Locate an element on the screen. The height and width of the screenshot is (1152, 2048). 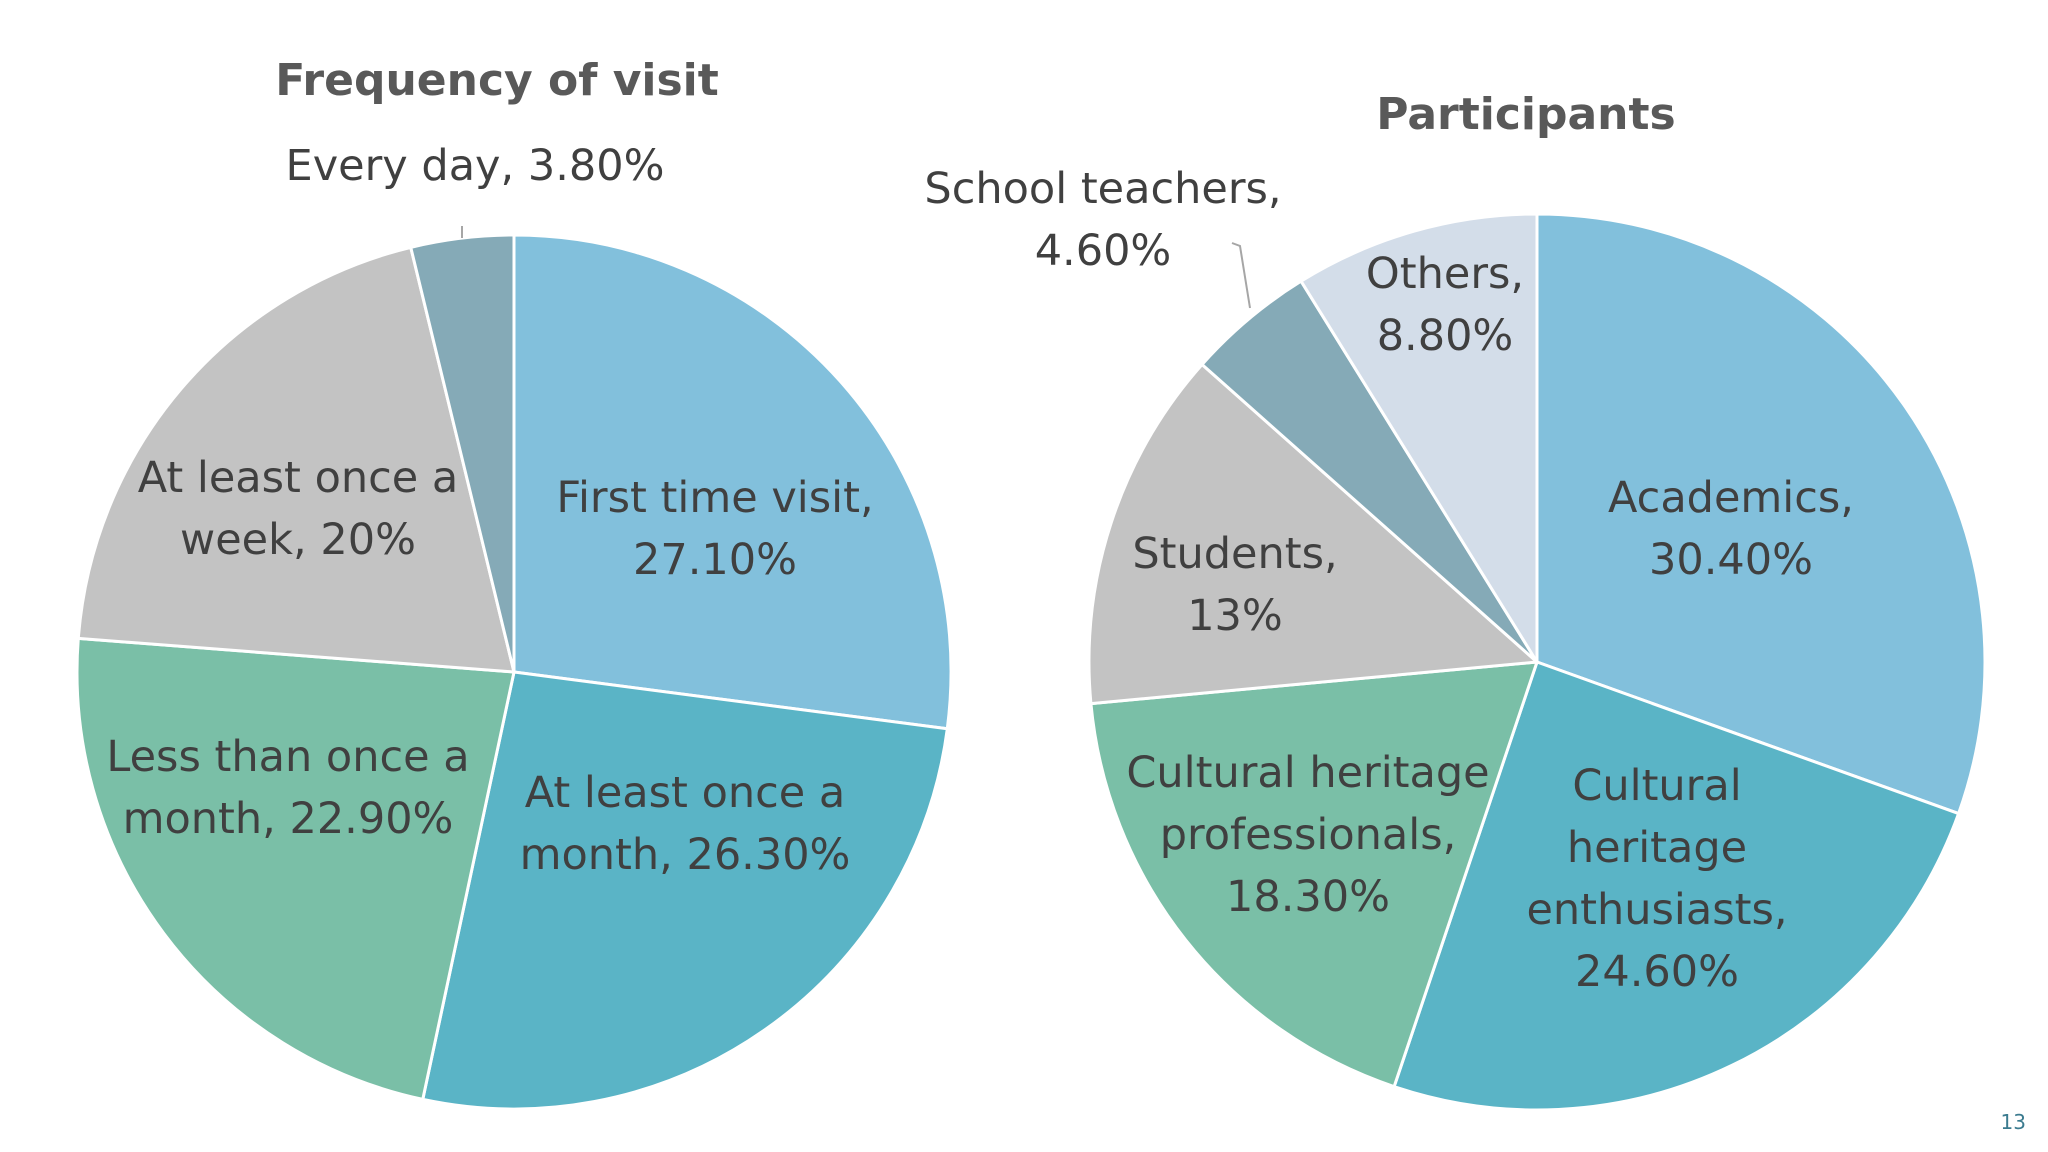
slice-label-every-day: Every day, 3.80% is located at coordinates (475, 166).